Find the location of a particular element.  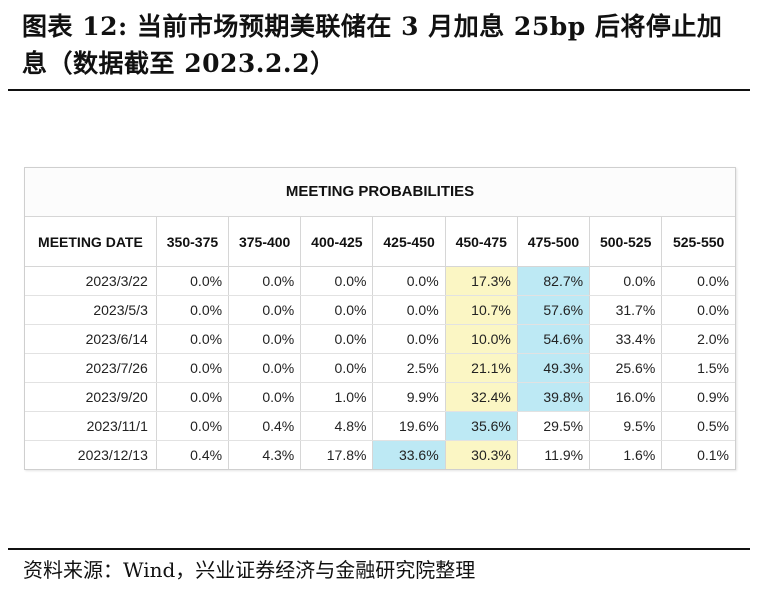

table-heading: MEETING PROBABILITIES is located at coordinates (380, 192).